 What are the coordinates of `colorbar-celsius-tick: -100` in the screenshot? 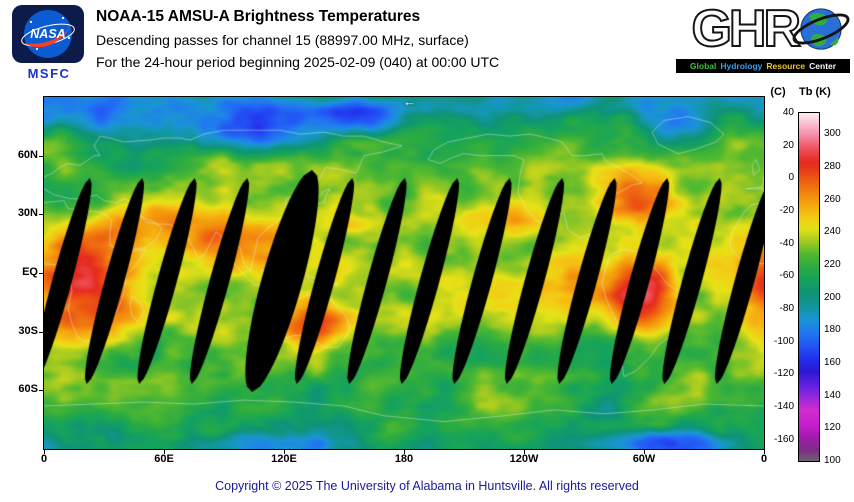 It's located at (783, 341).